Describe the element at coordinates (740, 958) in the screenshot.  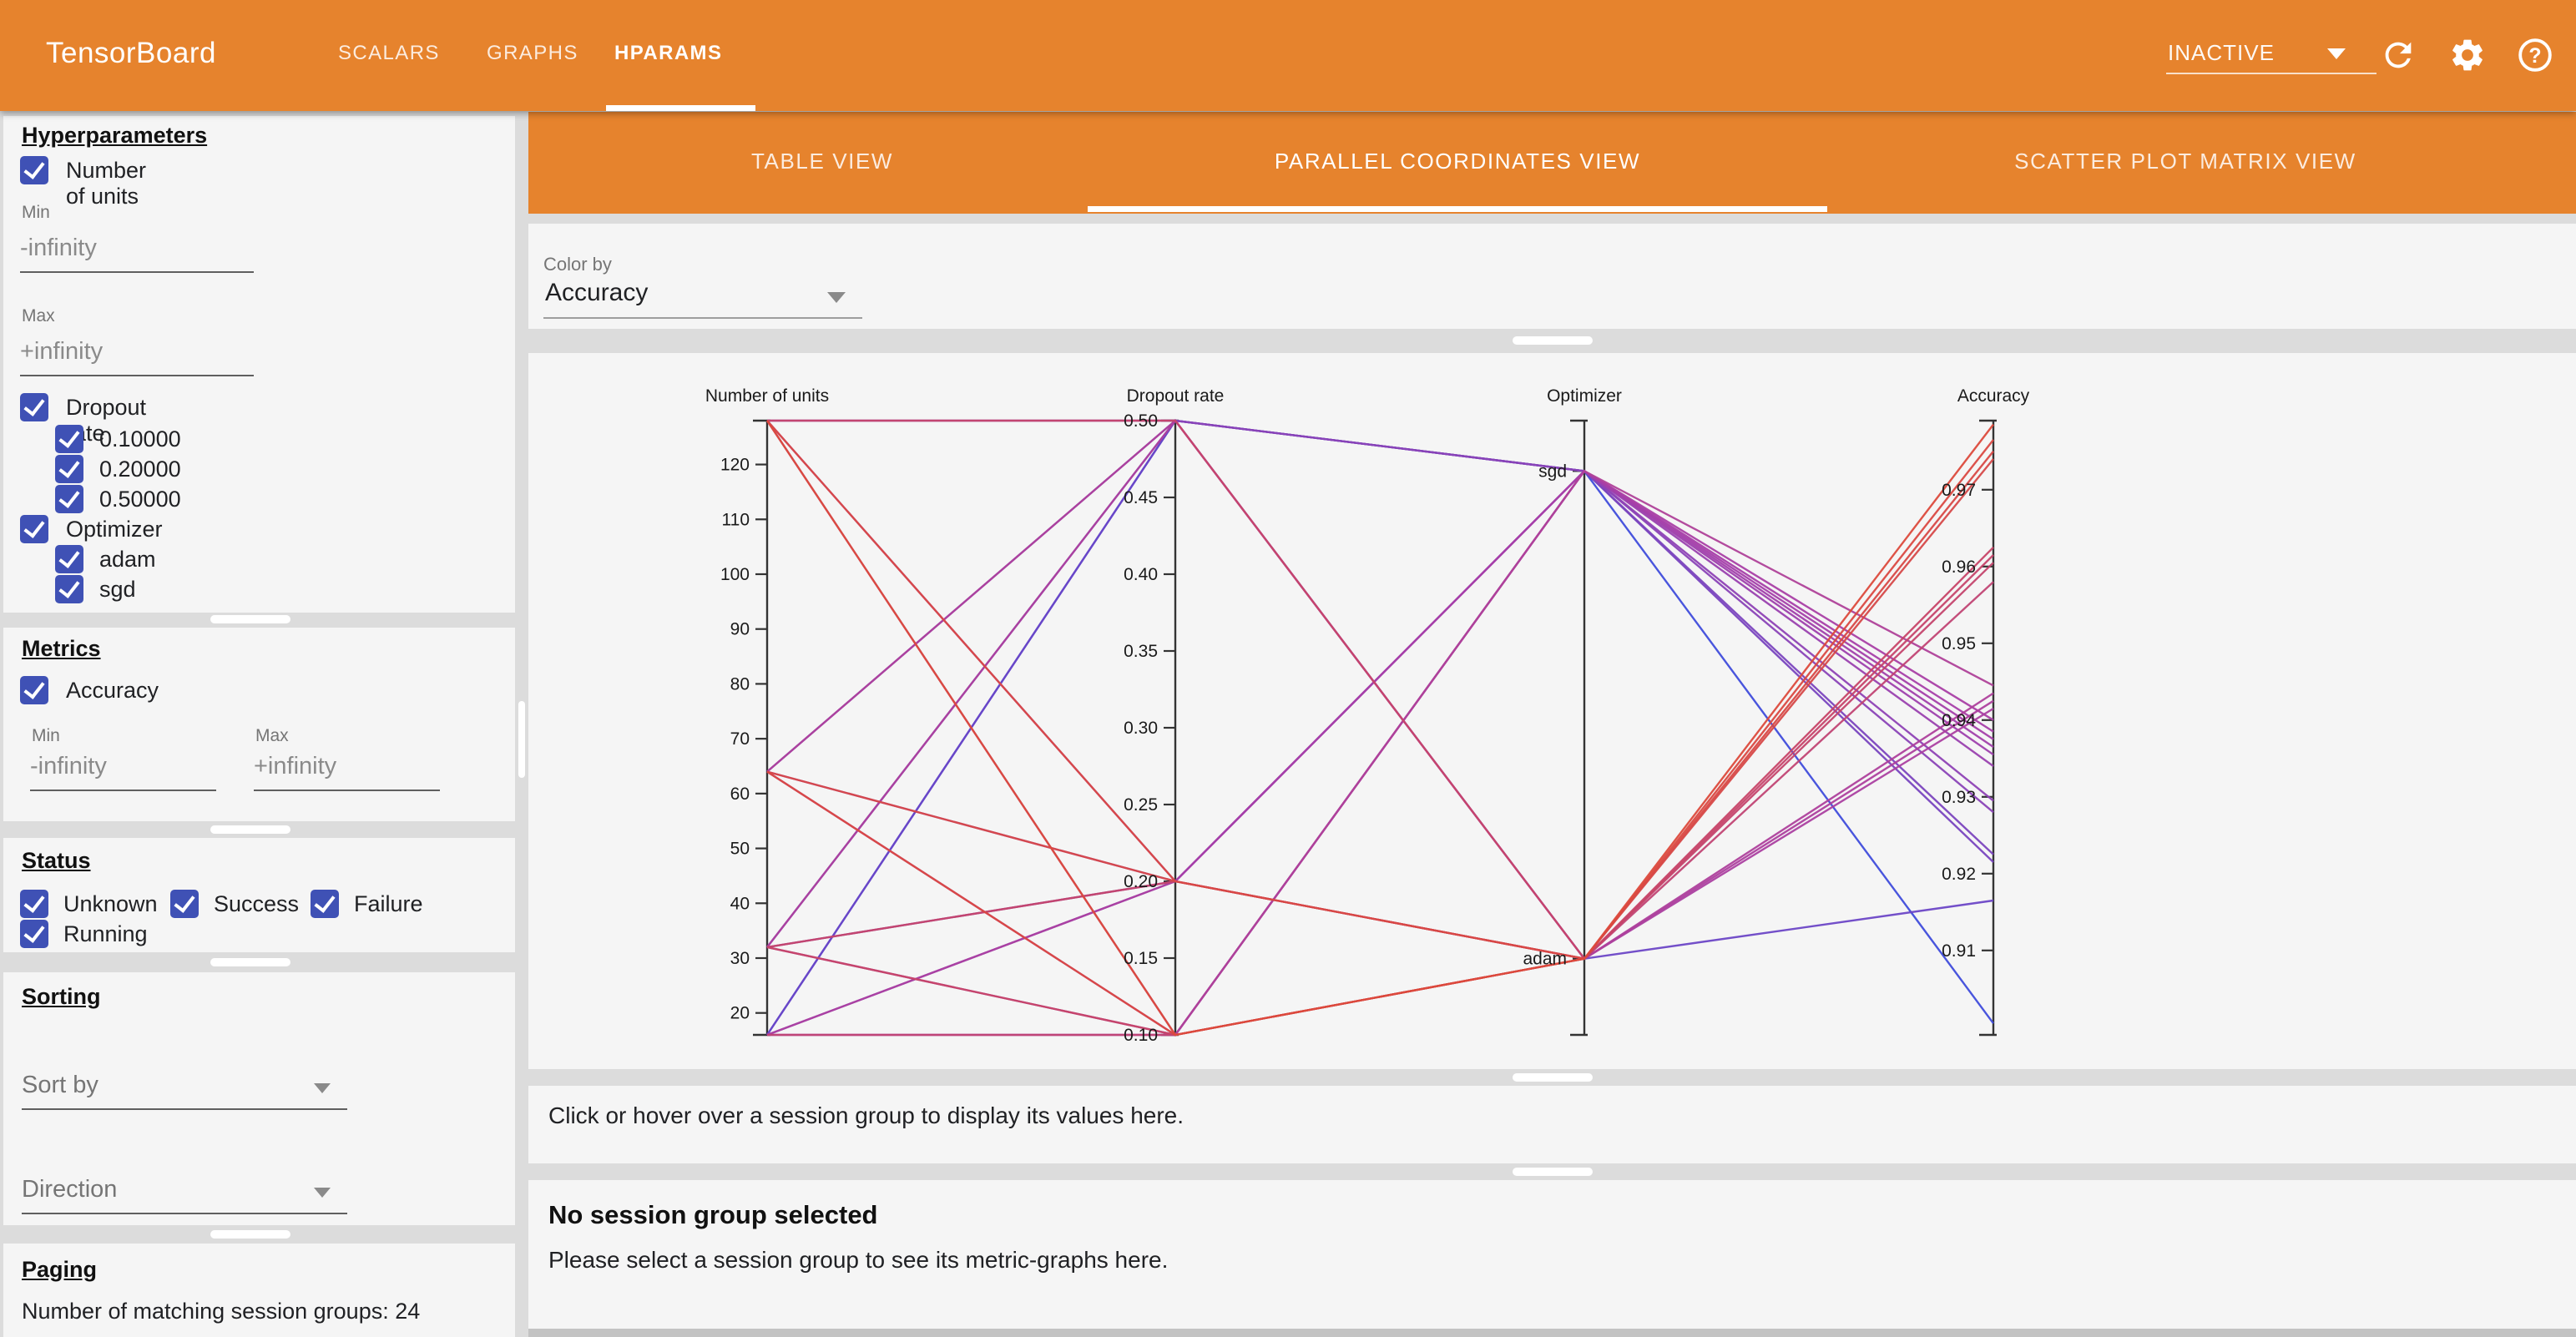
I see `svg-text: 30` at that location.